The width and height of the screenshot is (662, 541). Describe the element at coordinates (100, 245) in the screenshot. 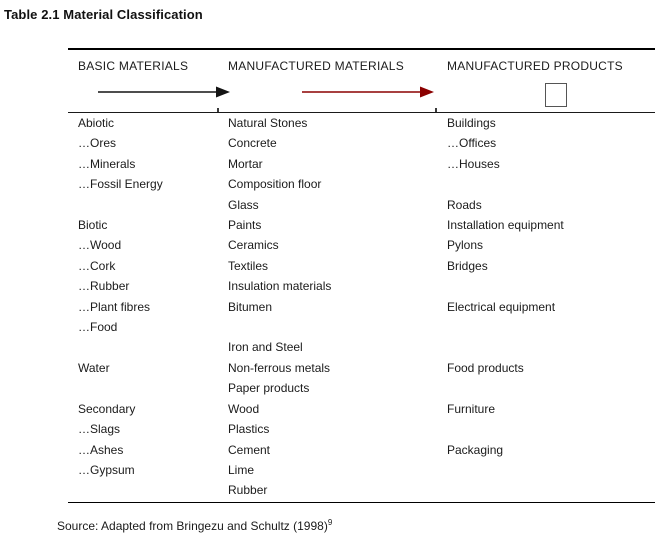

I see `table-cell: …Wood` at that location.